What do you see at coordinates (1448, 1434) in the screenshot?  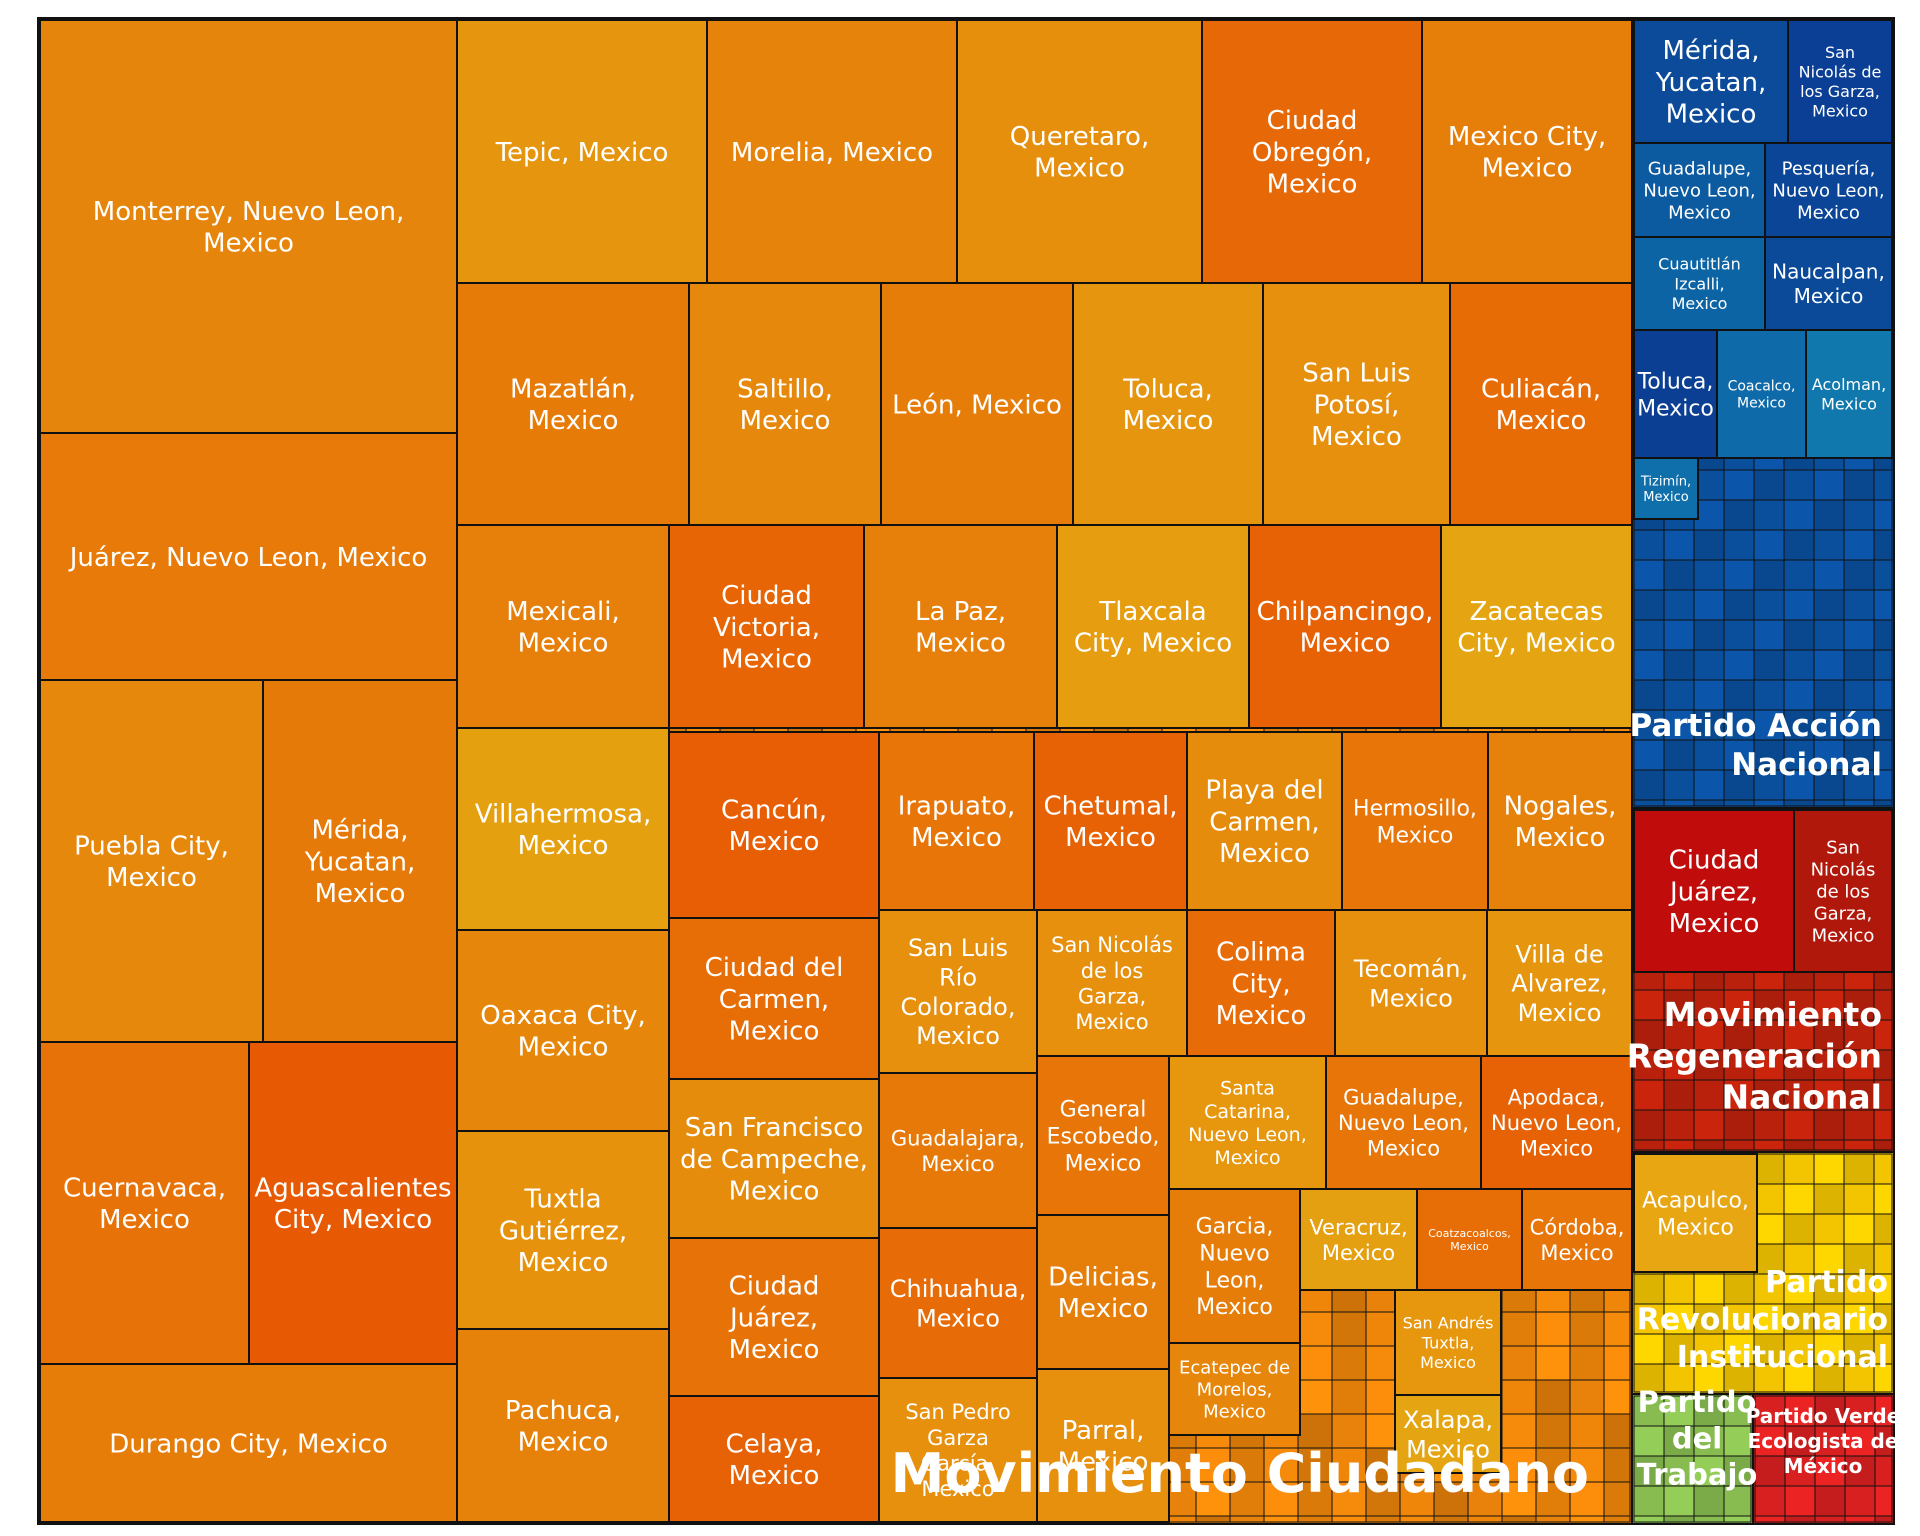 I see `cell-label: Xalapa, Mexico` at bounding box center [1448, 1434].